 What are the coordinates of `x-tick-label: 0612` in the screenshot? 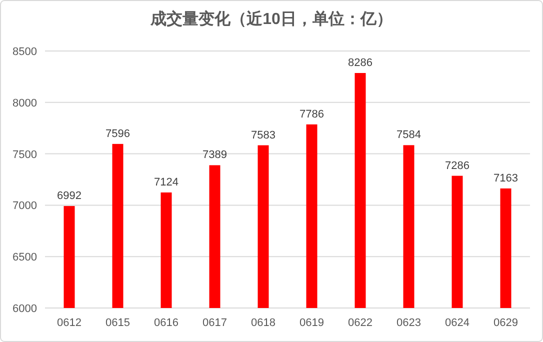 It's located at (69, 323).